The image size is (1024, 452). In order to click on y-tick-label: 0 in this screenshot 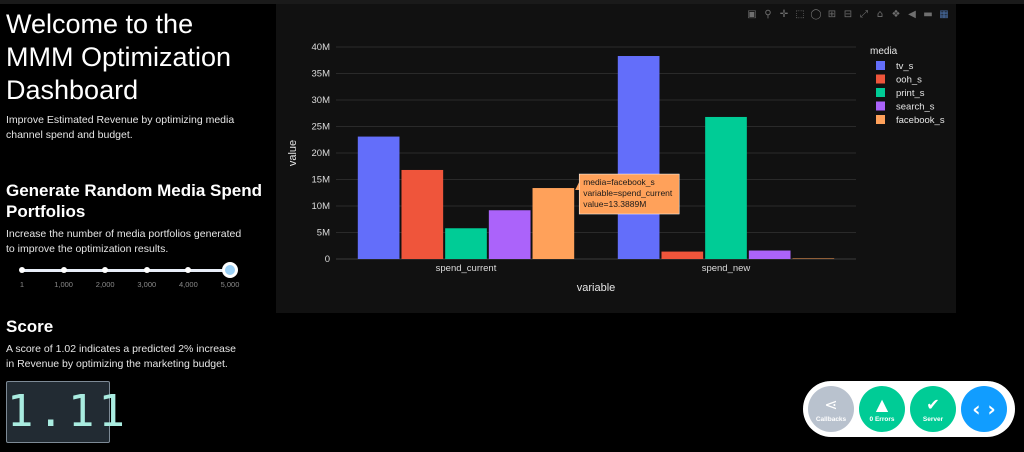, I will do `click(327, 259)`.